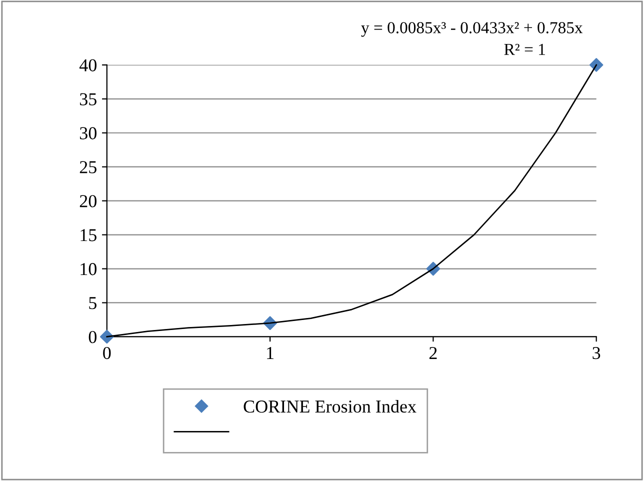 The width and height of the screenshot is (644, 481). What do you see at coordinates (92, 303) in the screenshot?
I see `y-tick-label: 5` at bounding box center [92, 303].